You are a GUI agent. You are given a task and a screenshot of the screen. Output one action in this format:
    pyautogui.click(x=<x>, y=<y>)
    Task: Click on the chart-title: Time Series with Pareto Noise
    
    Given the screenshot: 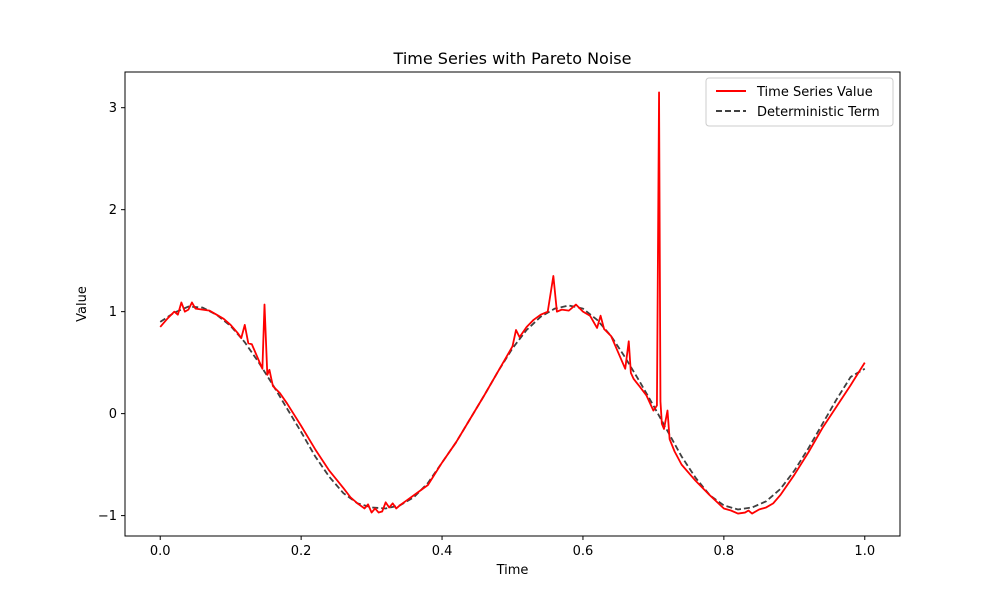 What is the action you would take?
    pyautogui.click(x=512, y=58)
    